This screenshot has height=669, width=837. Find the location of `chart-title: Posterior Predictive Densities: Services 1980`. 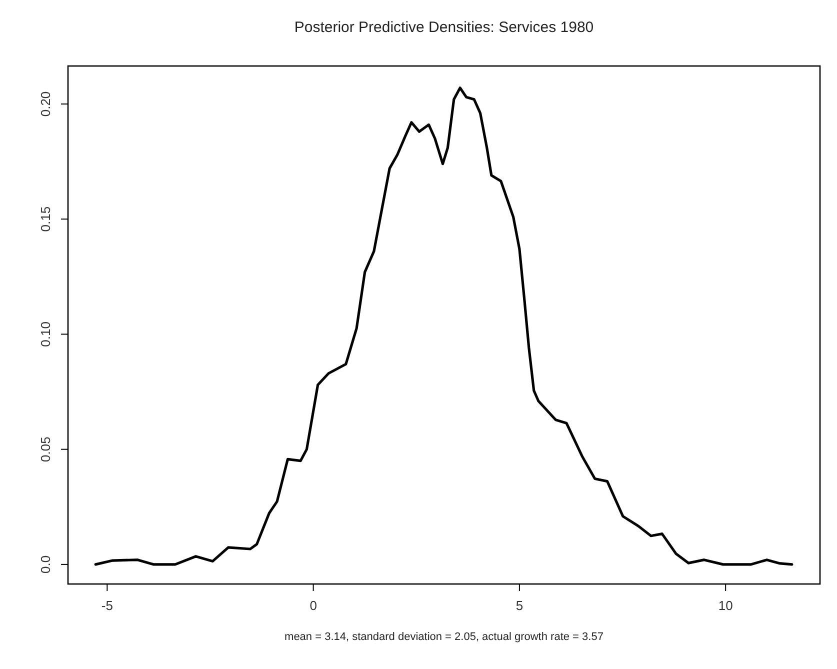

chart-title: Posterior Predictive Densities: Services 1980 is located at coordinates (444, 27).